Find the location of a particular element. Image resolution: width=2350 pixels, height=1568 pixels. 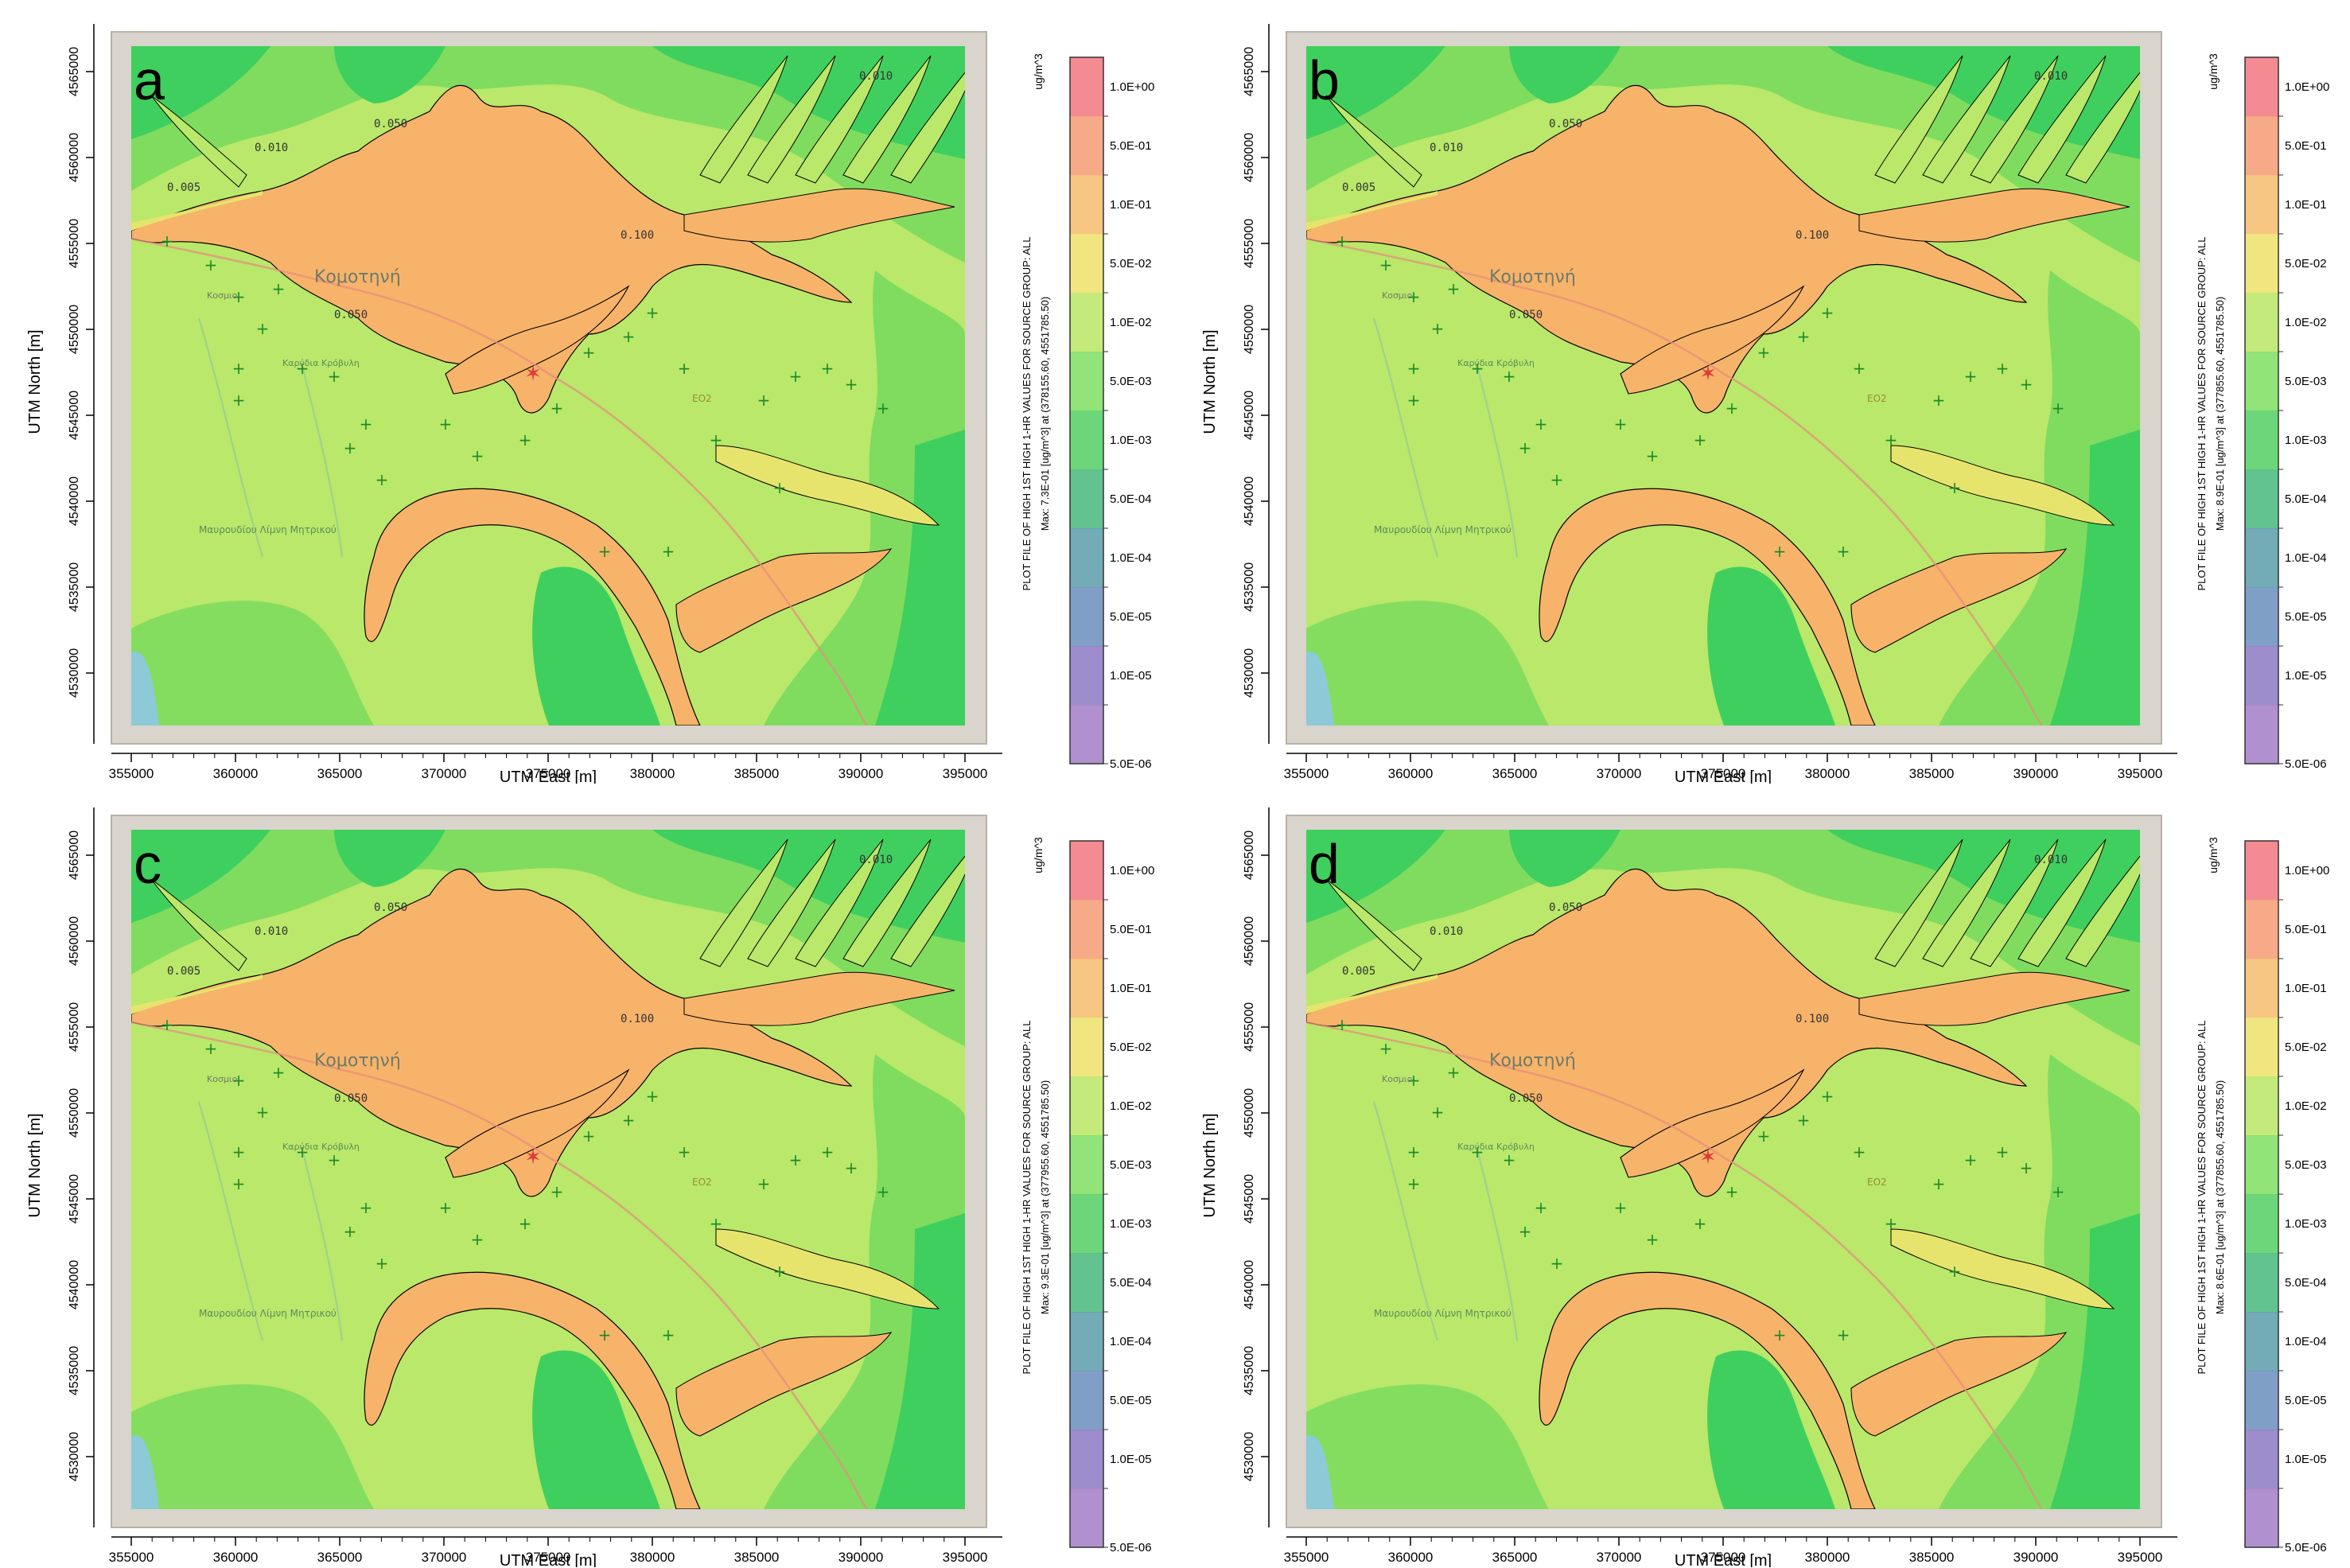

x-tick-label: 370000 is located at coordinates (1619, 1557).